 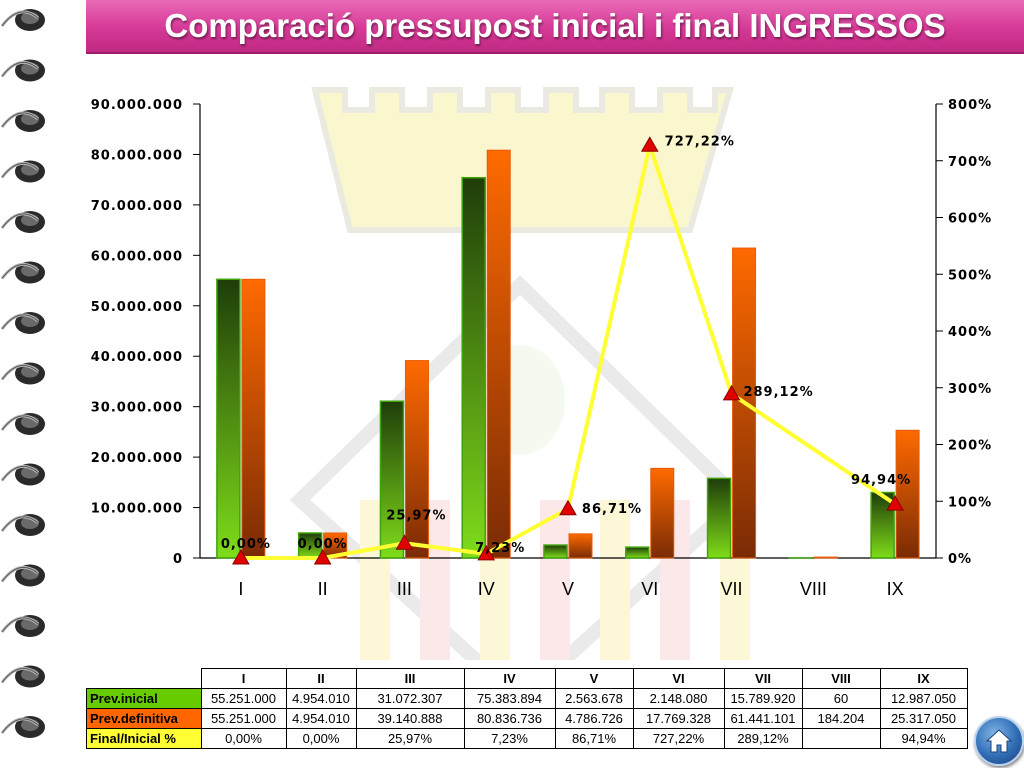 What do you see at coordinates (144, 698) in the screenshot?
I see `table-row-label: Prev.inicial` at bounding box center [144, 698].